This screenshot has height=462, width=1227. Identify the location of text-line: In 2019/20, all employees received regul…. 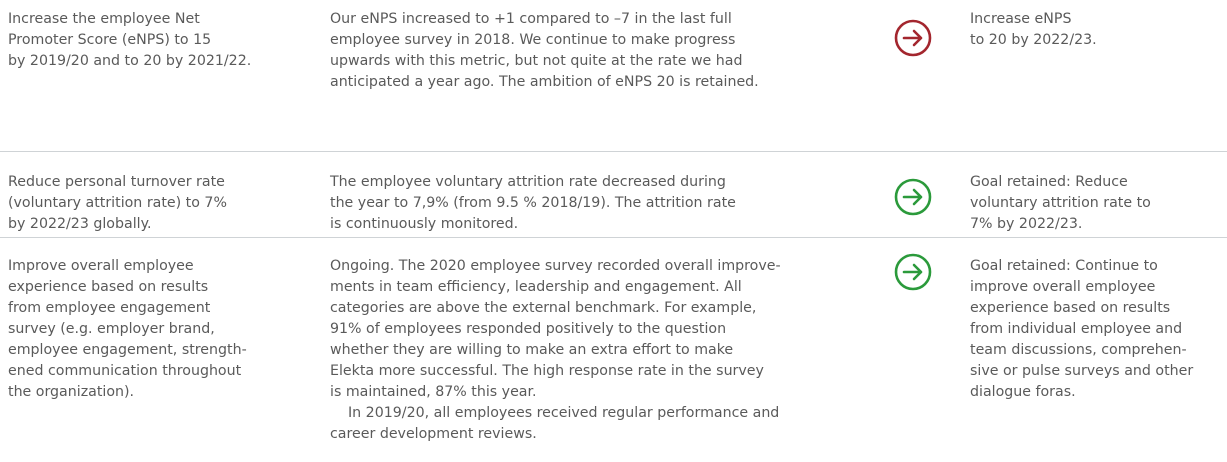
(564, 413).